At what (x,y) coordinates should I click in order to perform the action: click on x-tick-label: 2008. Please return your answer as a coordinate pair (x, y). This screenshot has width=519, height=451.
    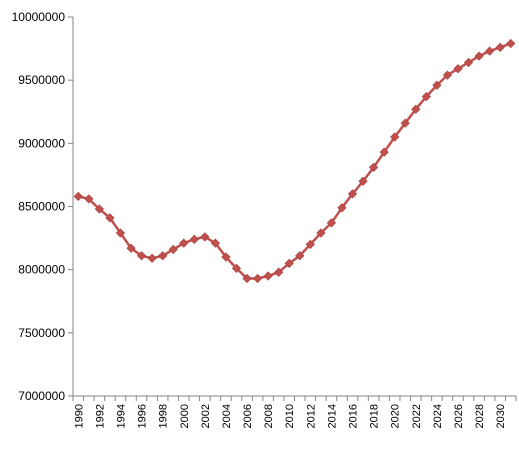
    Looking at the image, I should click on (269, 416).